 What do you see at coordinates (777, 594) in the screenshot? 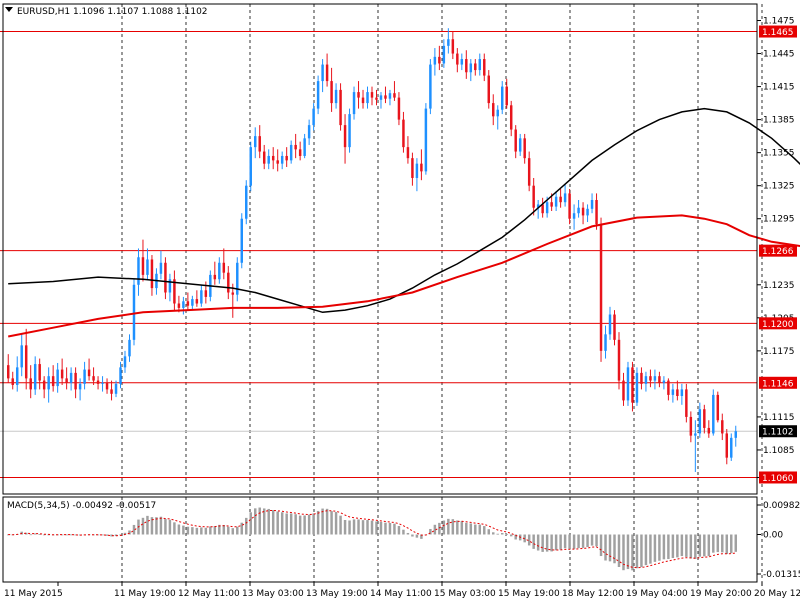
I see `x-tick-label: 20 May 12:00` at bounding box center [777, 594].